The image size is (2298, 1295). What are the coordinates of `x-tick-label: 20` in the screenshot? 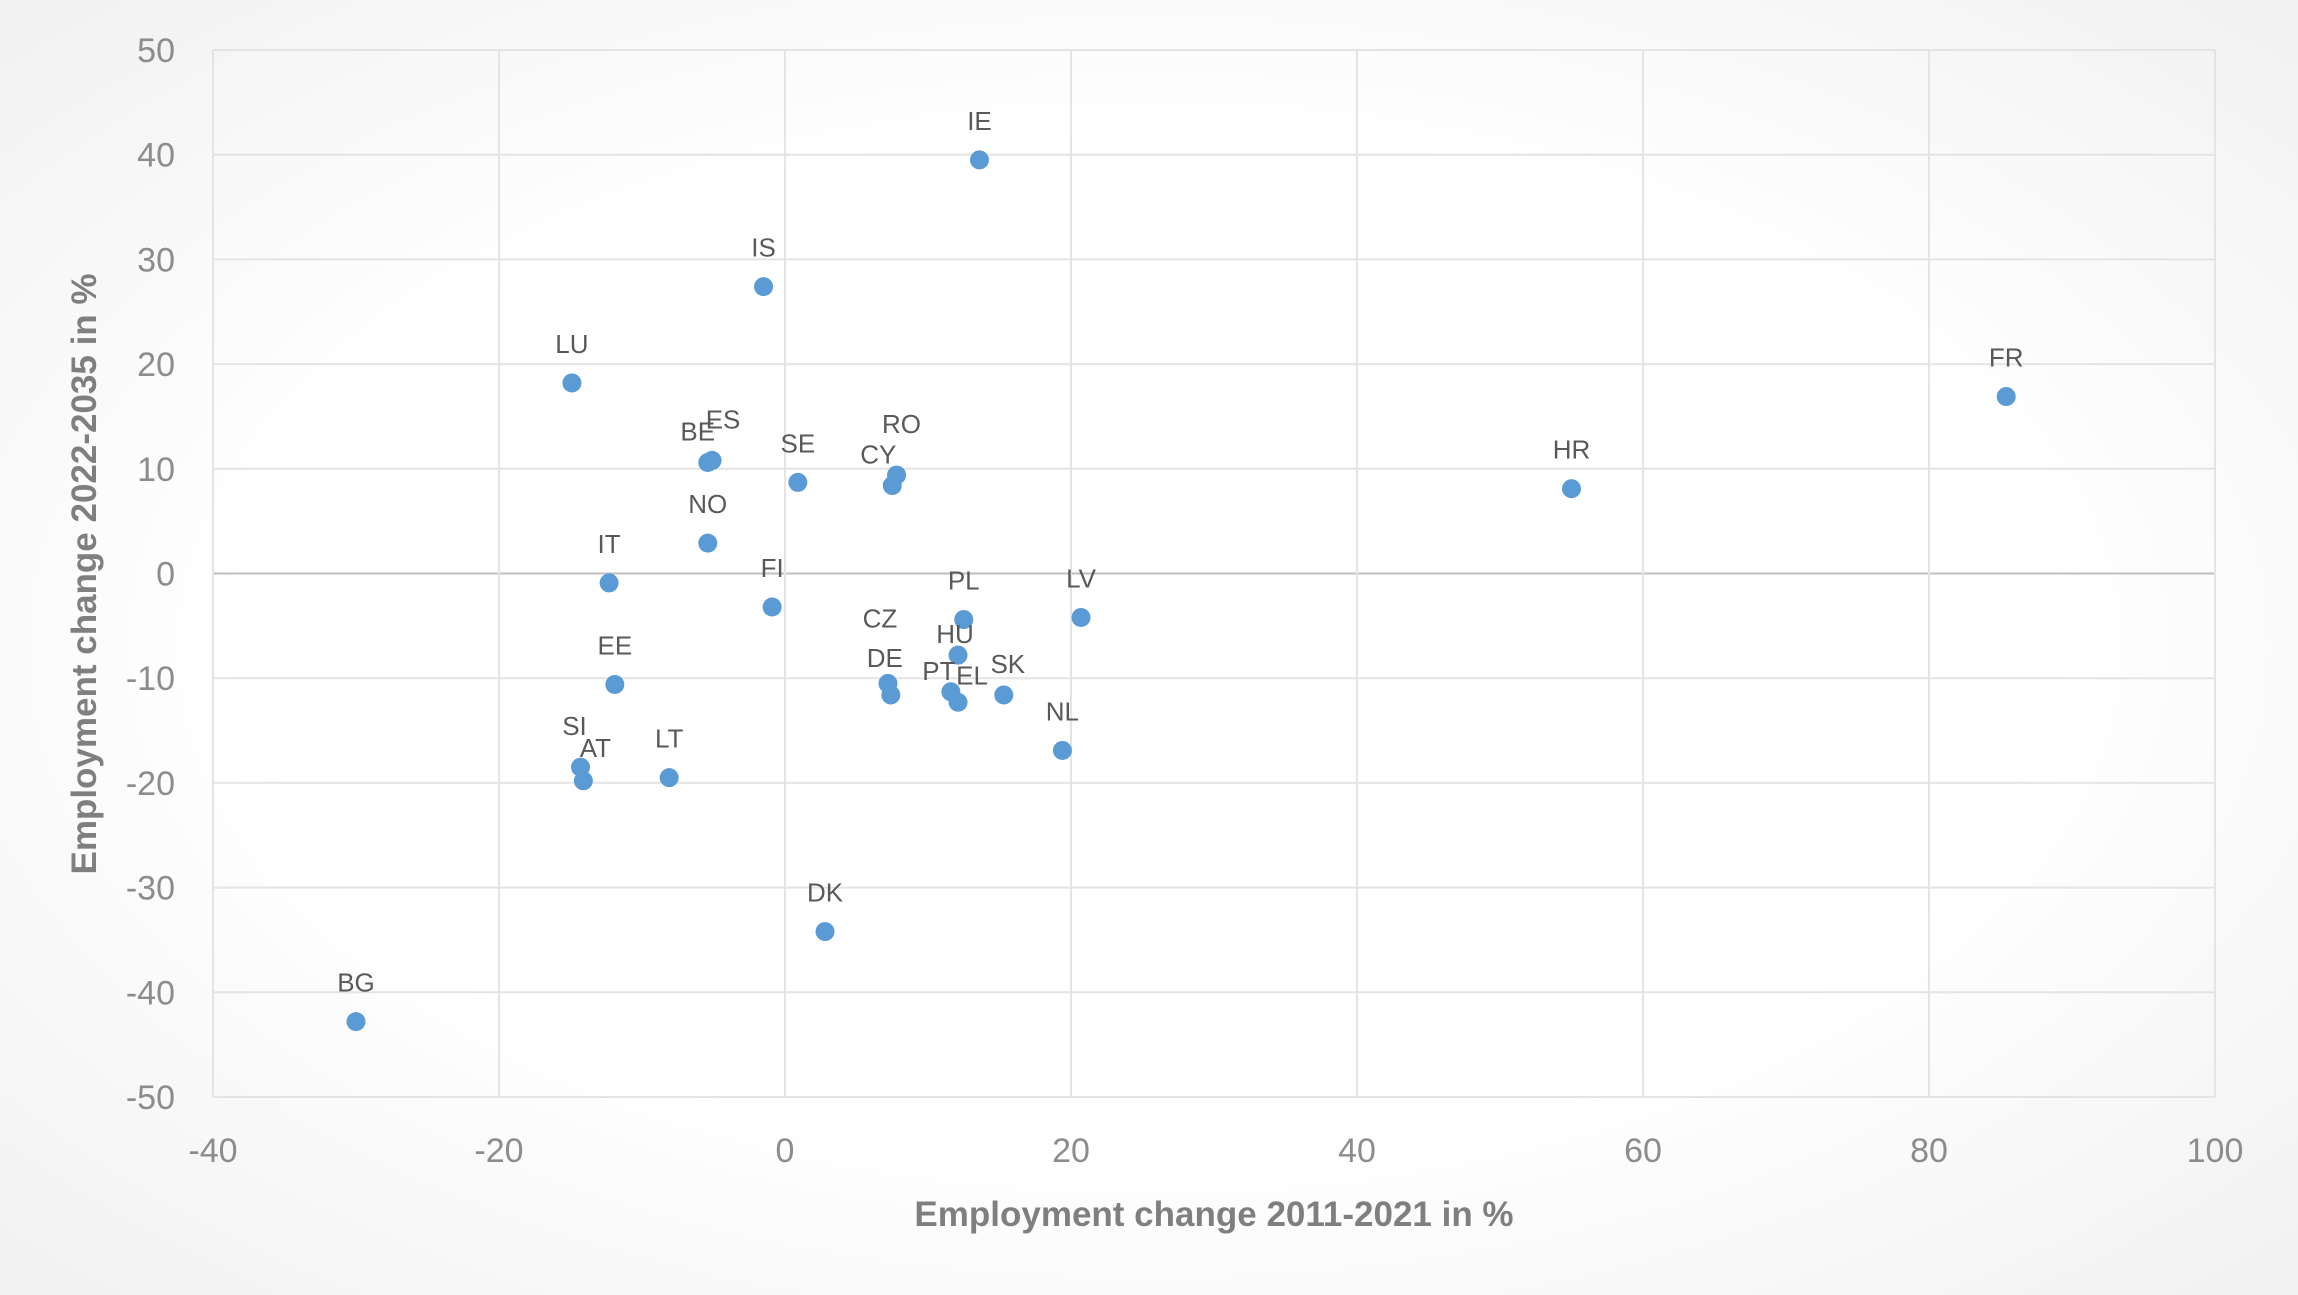 It's located at (1071, 1151).